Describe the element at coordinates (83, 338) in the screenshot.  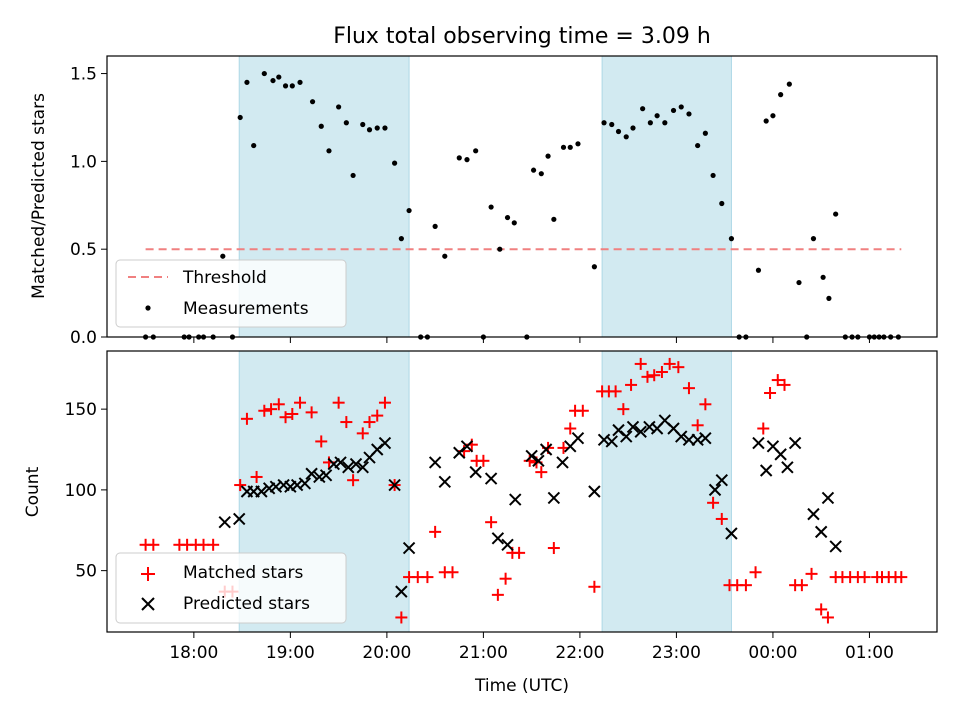
I see `top-y-tick-label: 0.0` at that location.